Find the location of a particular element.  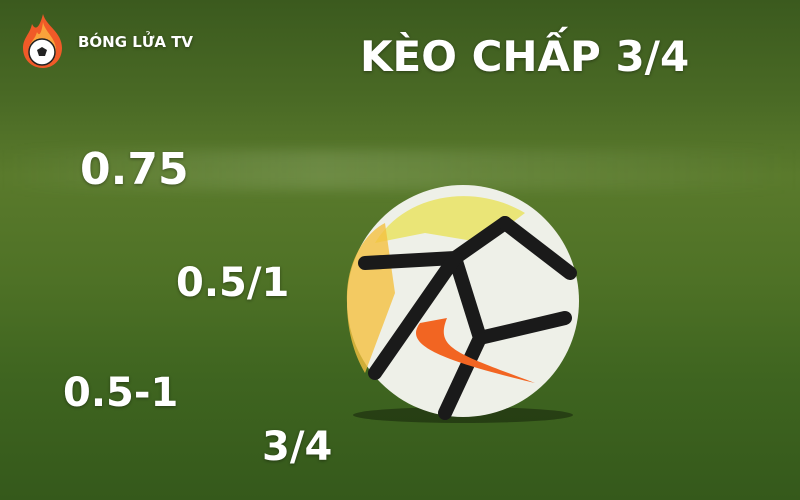

brand-name: BÓNG LỬA TV is located at coordinates (136, 42).